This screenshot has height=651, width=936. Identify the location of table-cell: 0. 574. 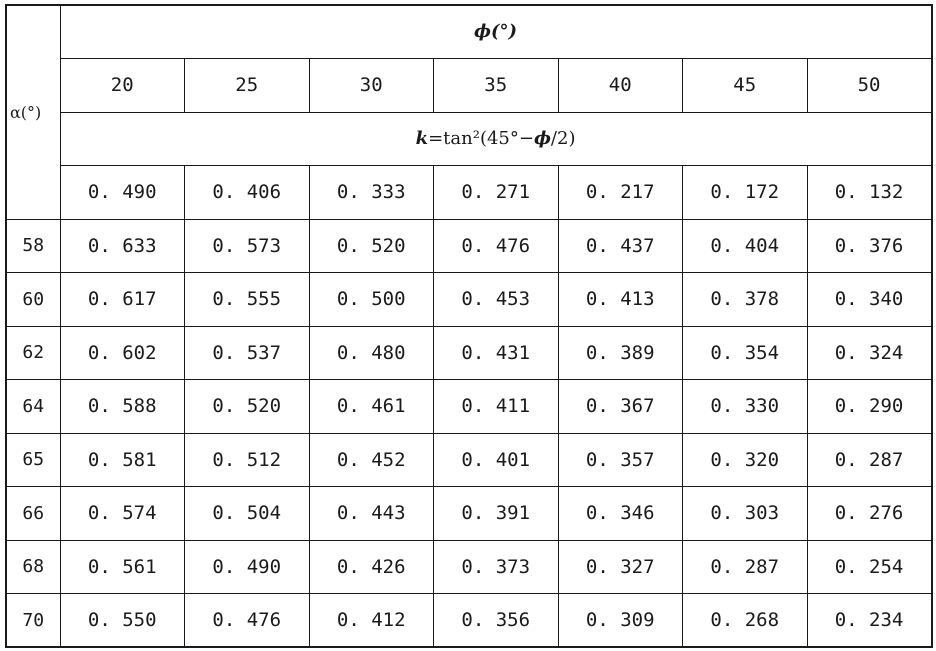
(122, 513).